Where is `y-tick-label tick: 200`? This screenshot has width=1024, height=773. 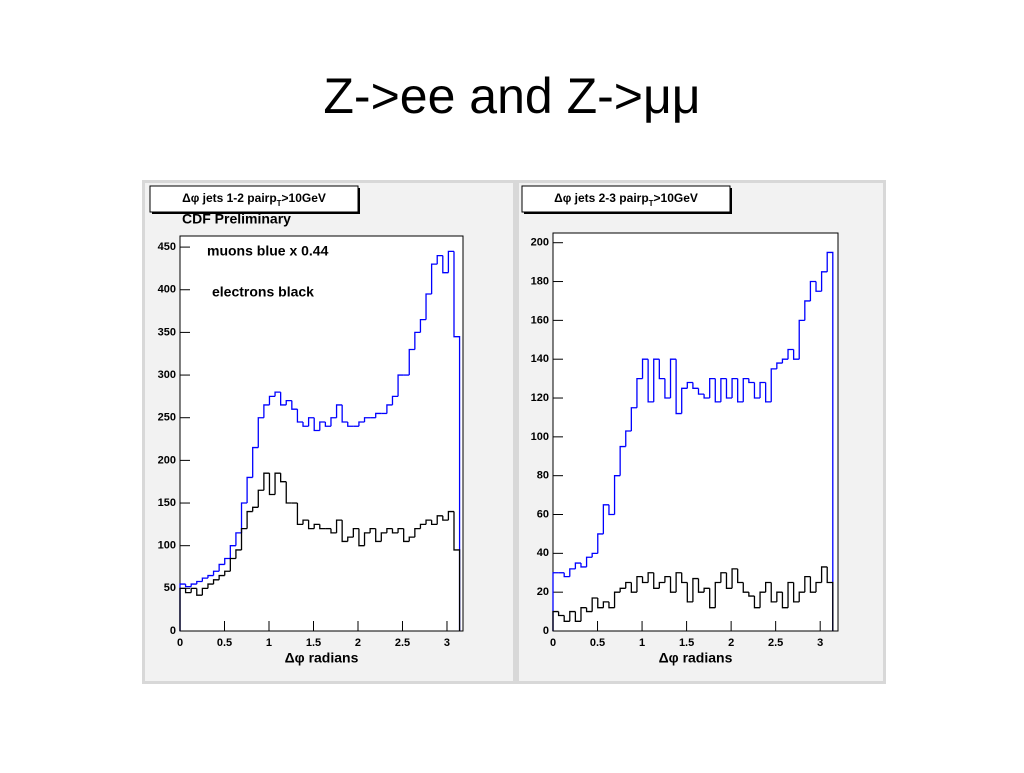 y-tick-label tick: 200 is located at coordinates (540, 243).